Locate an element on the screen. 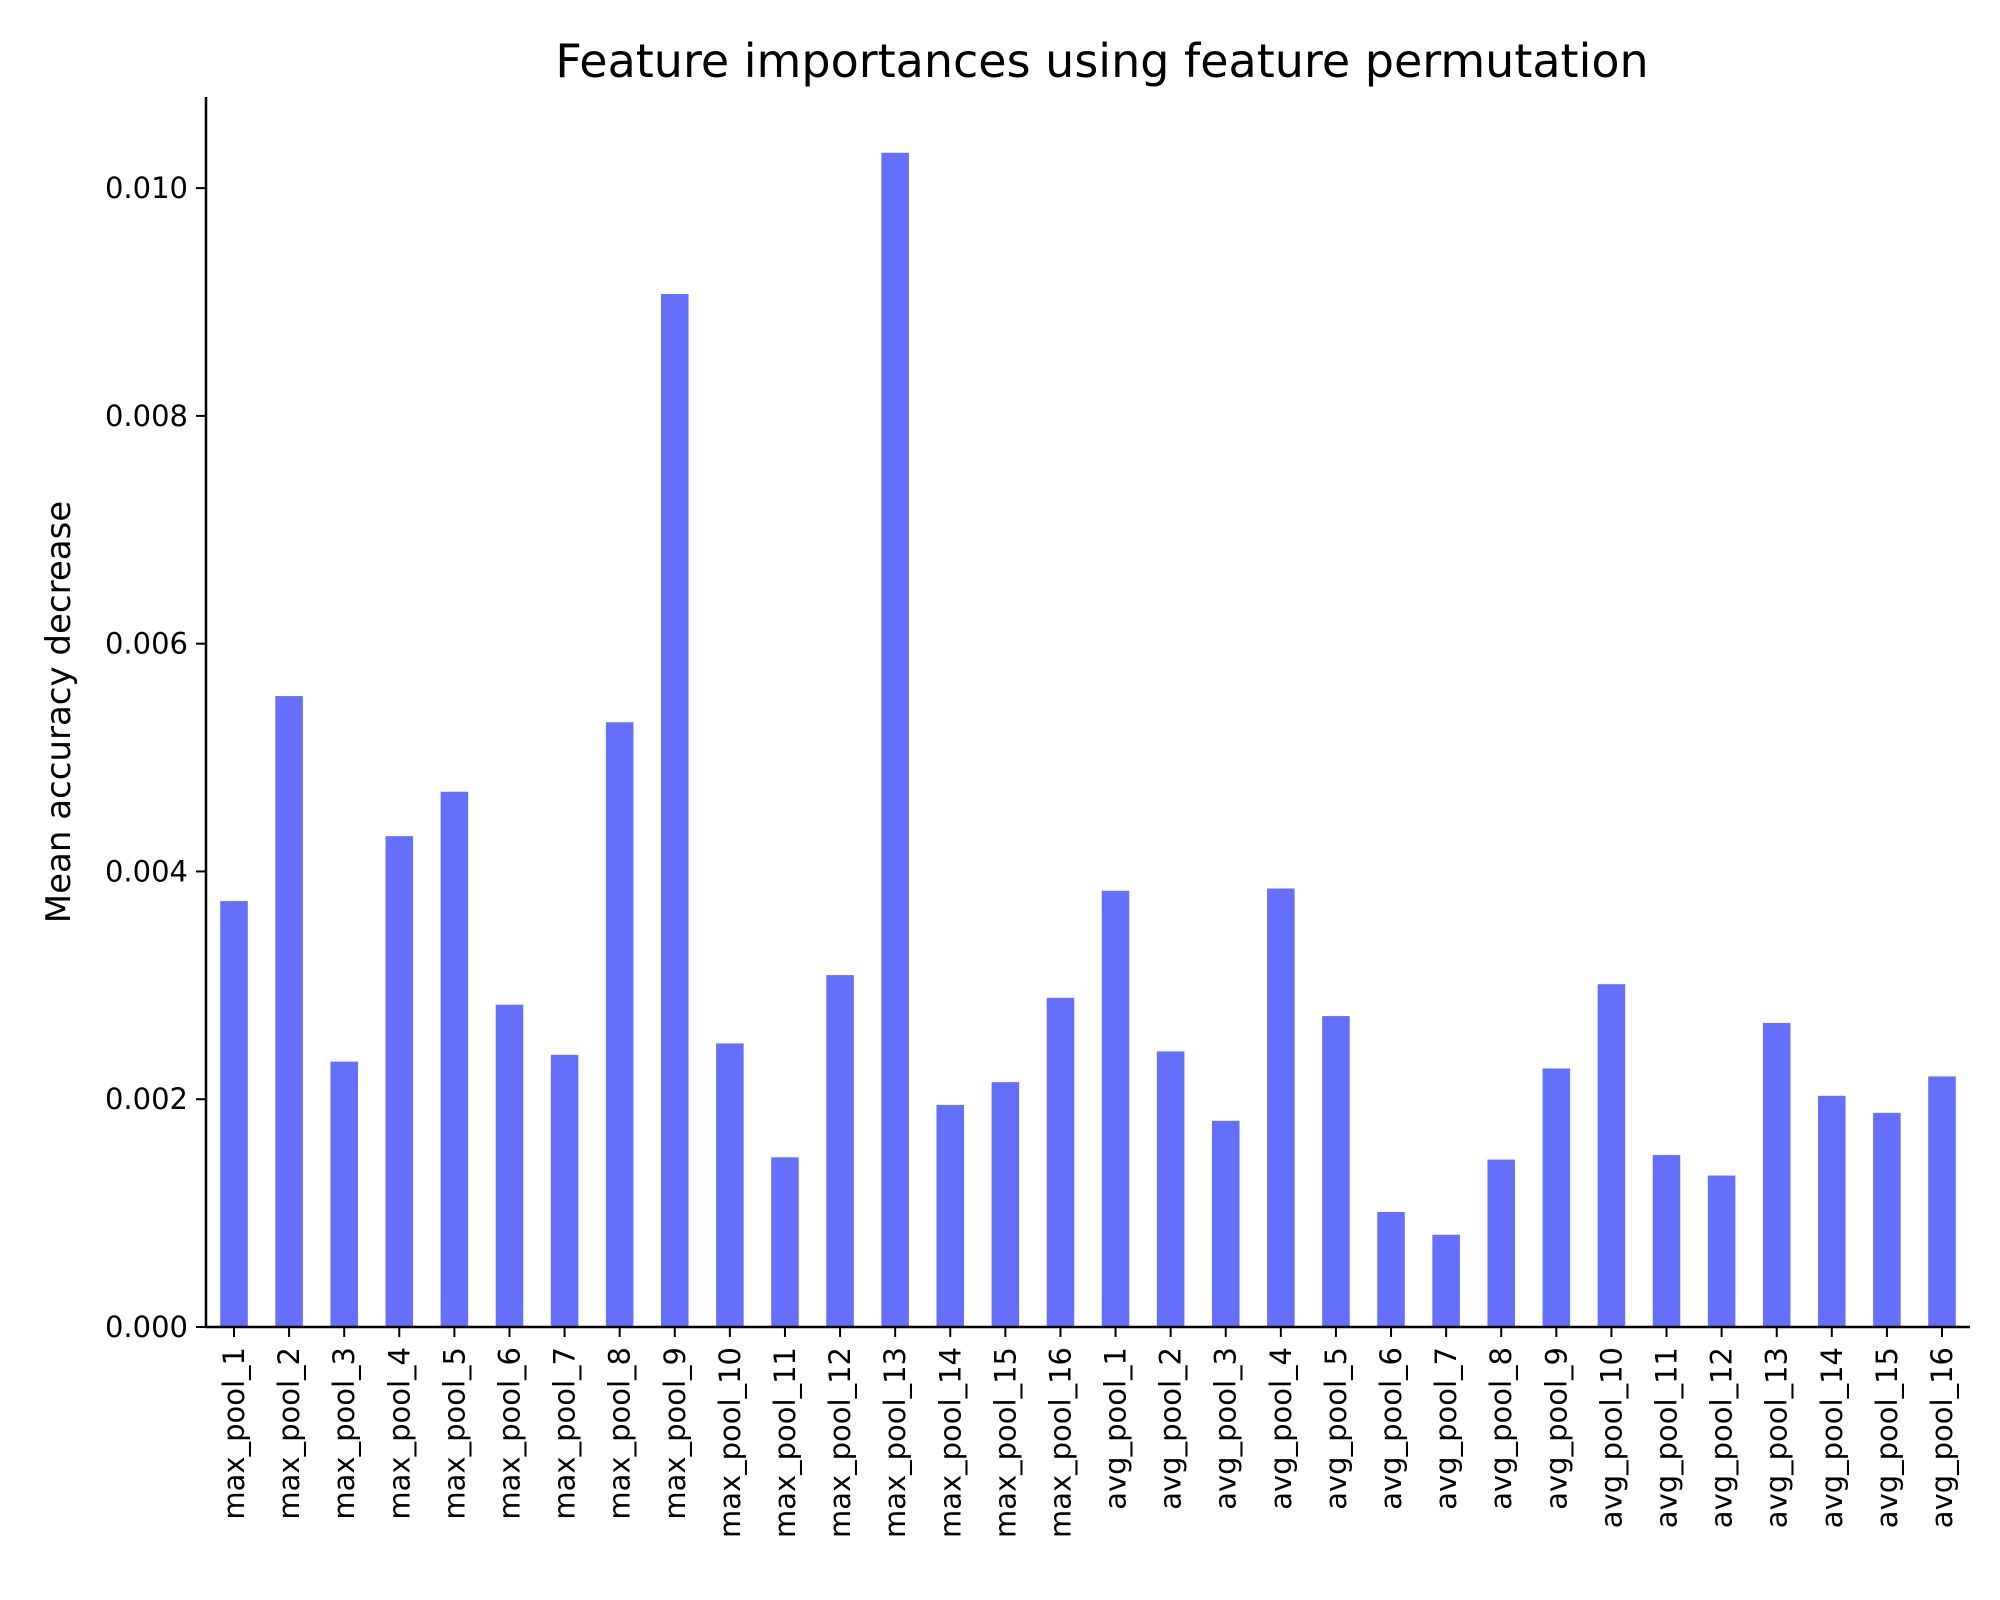 The image size is (2000, 1600). x-tick-label: avg_pool_13 is located at coordinates (1777, 1437).